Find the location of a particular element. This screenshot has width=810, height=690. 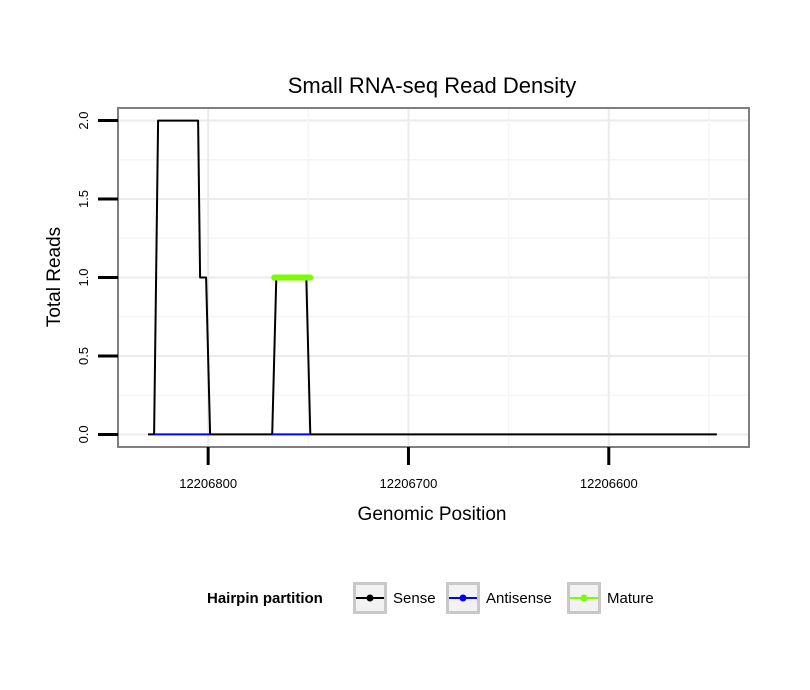

legend-label: Mature is located at coordinates (630, 598).